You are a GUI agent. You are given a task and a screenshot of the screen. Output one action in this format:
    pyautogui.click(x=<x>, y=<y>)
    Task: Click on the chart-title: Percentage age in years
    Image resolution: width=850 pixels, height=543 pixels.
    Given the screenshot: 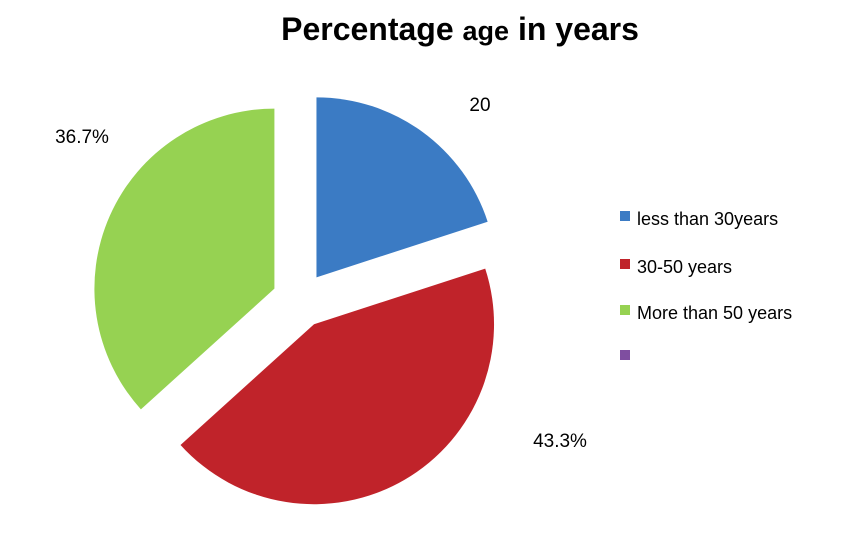 What is the action you would take?
    pyautogui.click(x=460, y=29)
    